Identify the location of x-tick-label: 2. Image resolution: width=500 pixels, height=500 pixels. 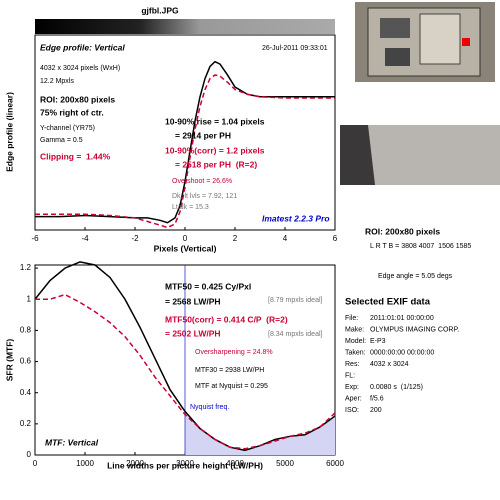
(235, 238).